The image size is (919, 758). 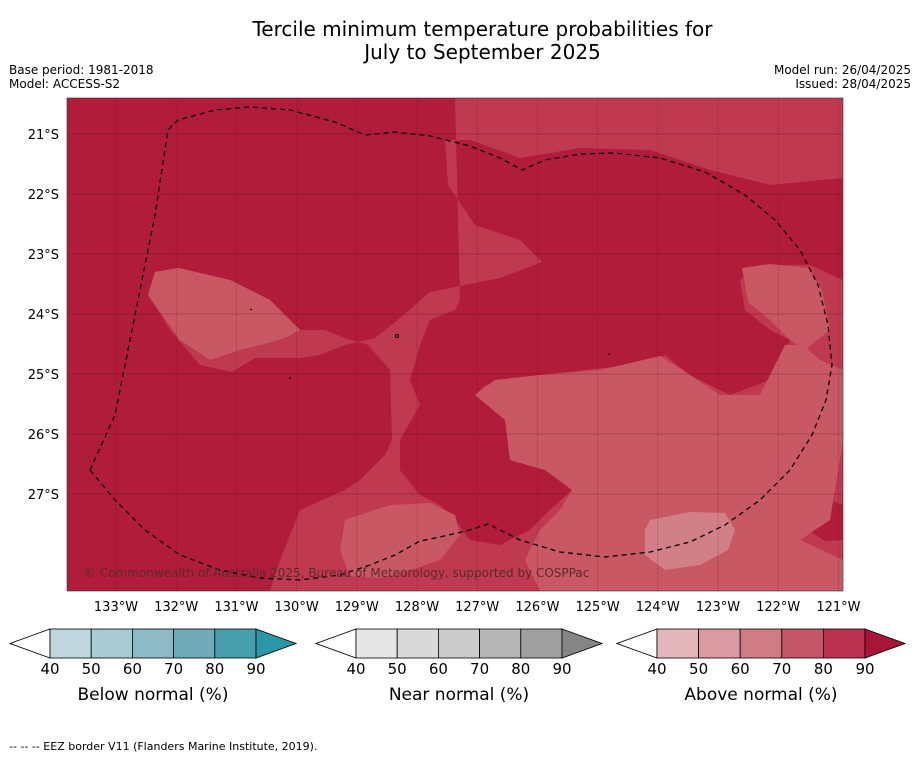 I want to click on longitude-label: 126°W, so click(x=537, y=607).